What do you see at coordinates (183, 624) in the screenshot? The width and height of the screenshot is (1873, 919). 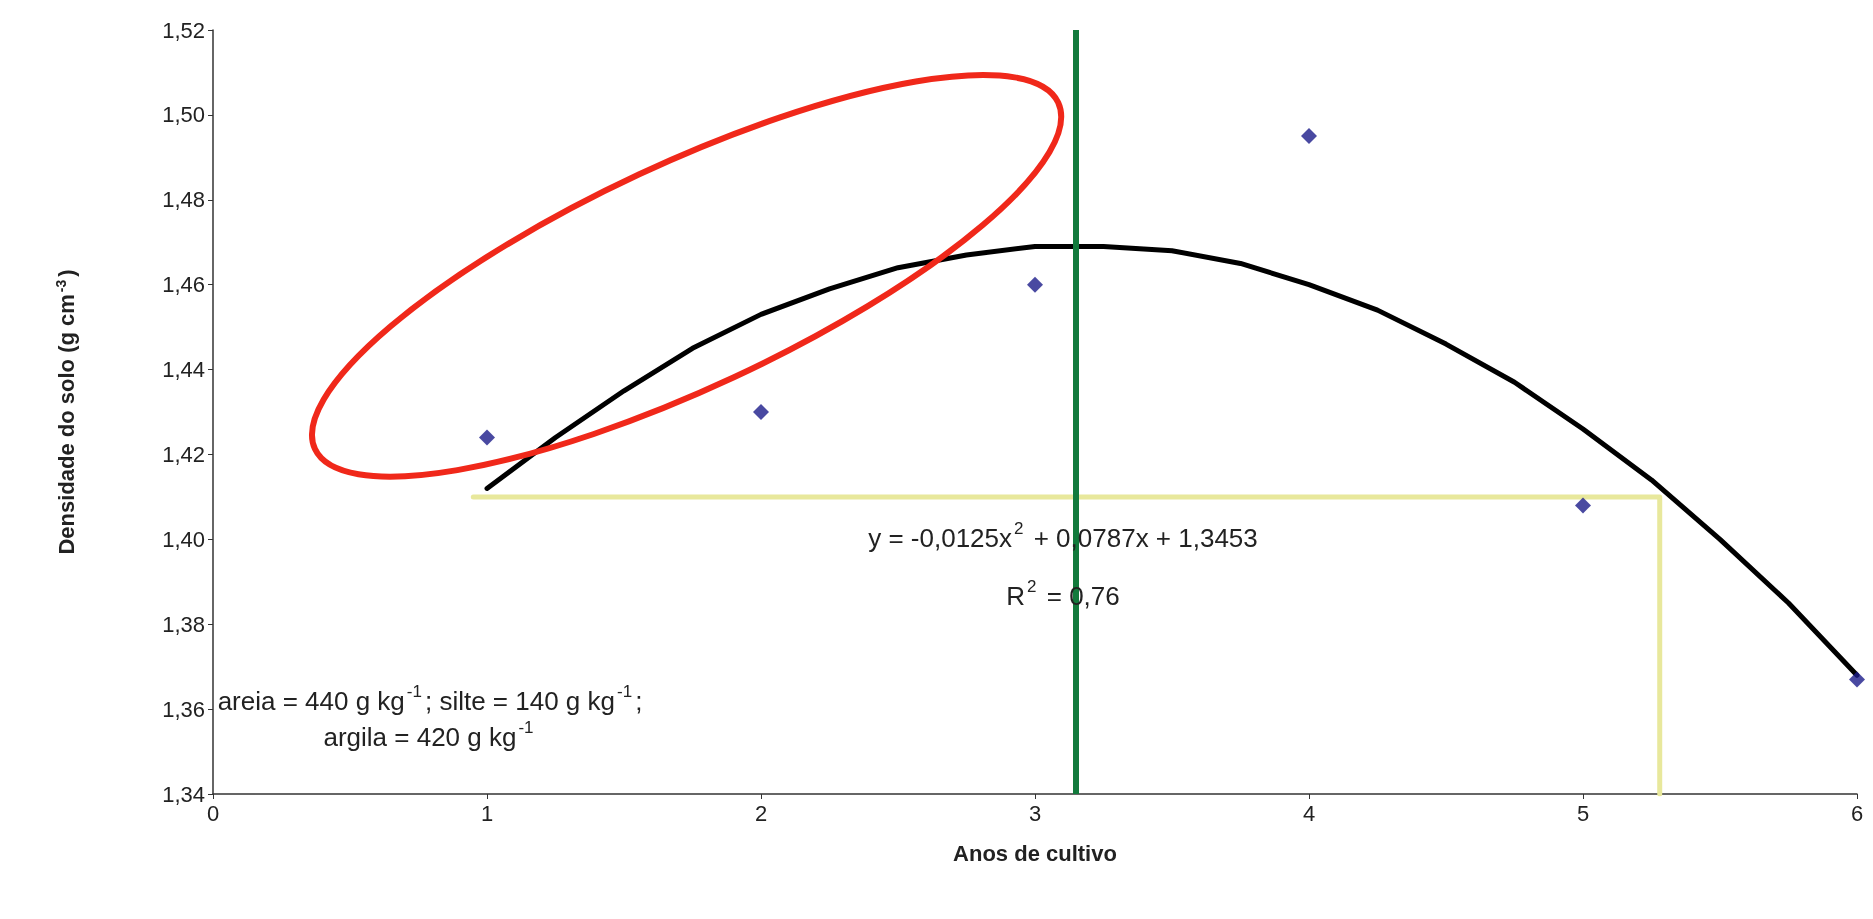 I see `y-tick-label: 1,38` at bounding box center [183, 624].